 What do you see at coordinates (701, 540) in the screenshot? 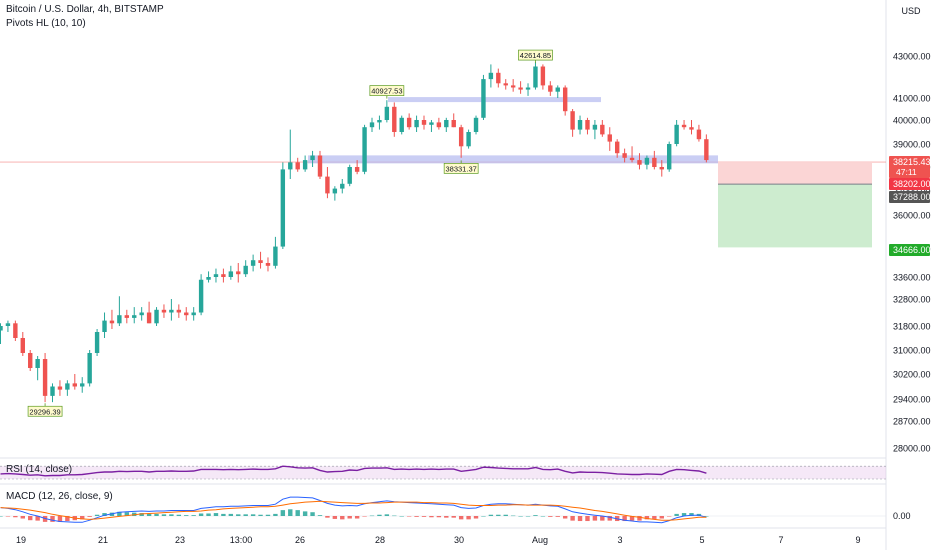
I see `time-tick-label: 5` at bounding box center [701, 540].